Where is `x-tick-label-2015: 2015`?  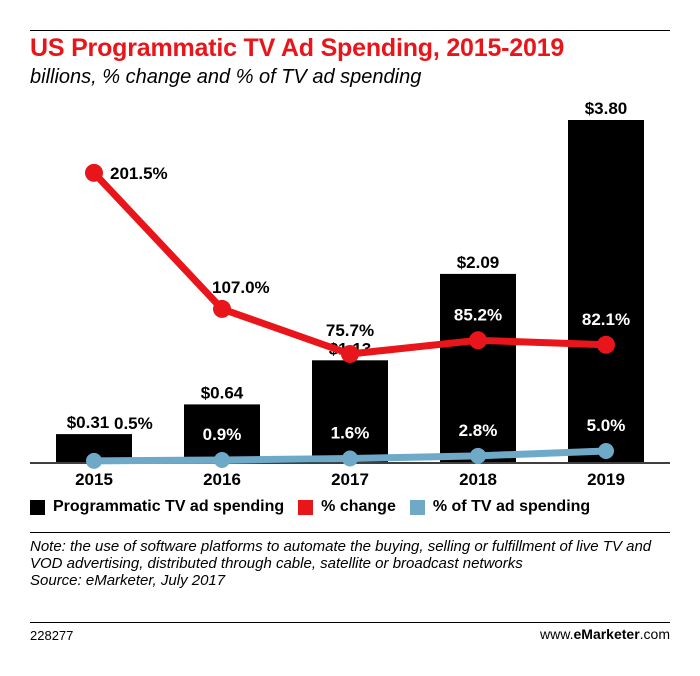
x-tick-label-2015: 2015 is located at coordinates (94, 479).